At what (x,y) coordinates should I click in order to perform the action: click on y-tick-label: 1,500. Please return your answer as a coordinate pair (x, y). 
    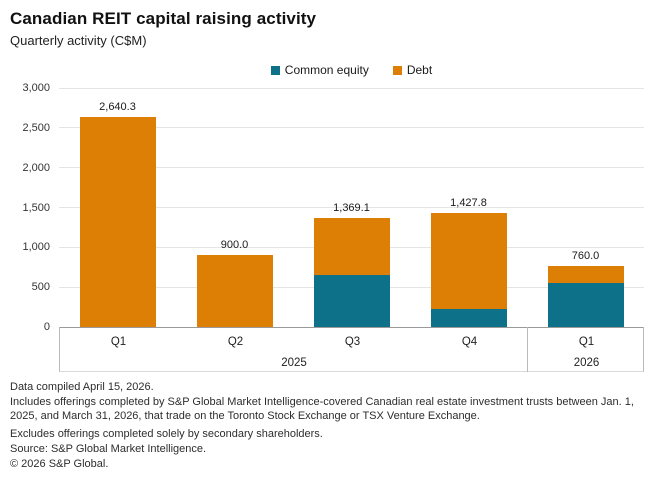
    Looking at the image, I should click on (36, 207).